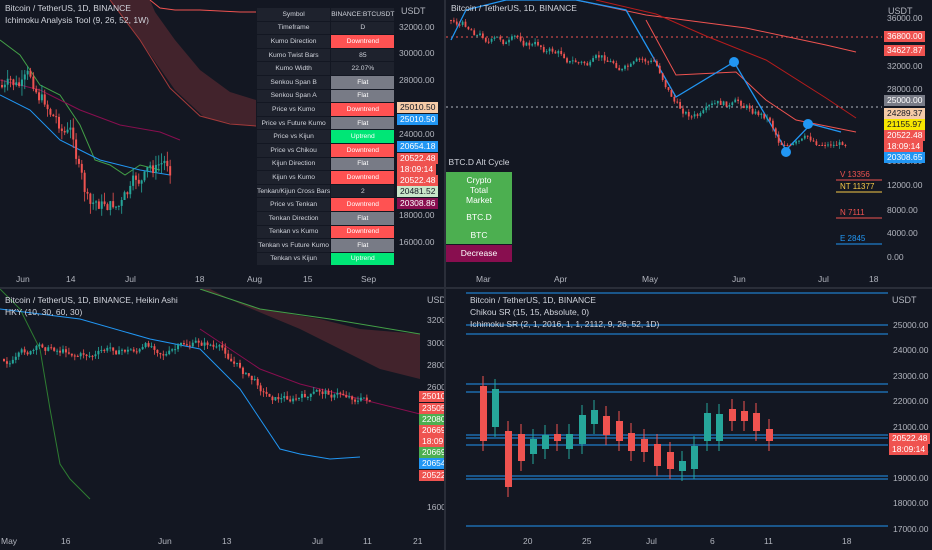 The height and width of the screenshot is (550, 932). Describe the element at coordinates (905, 89) in the screenshot. I see `price-tick-label: 28000.00` at that location.